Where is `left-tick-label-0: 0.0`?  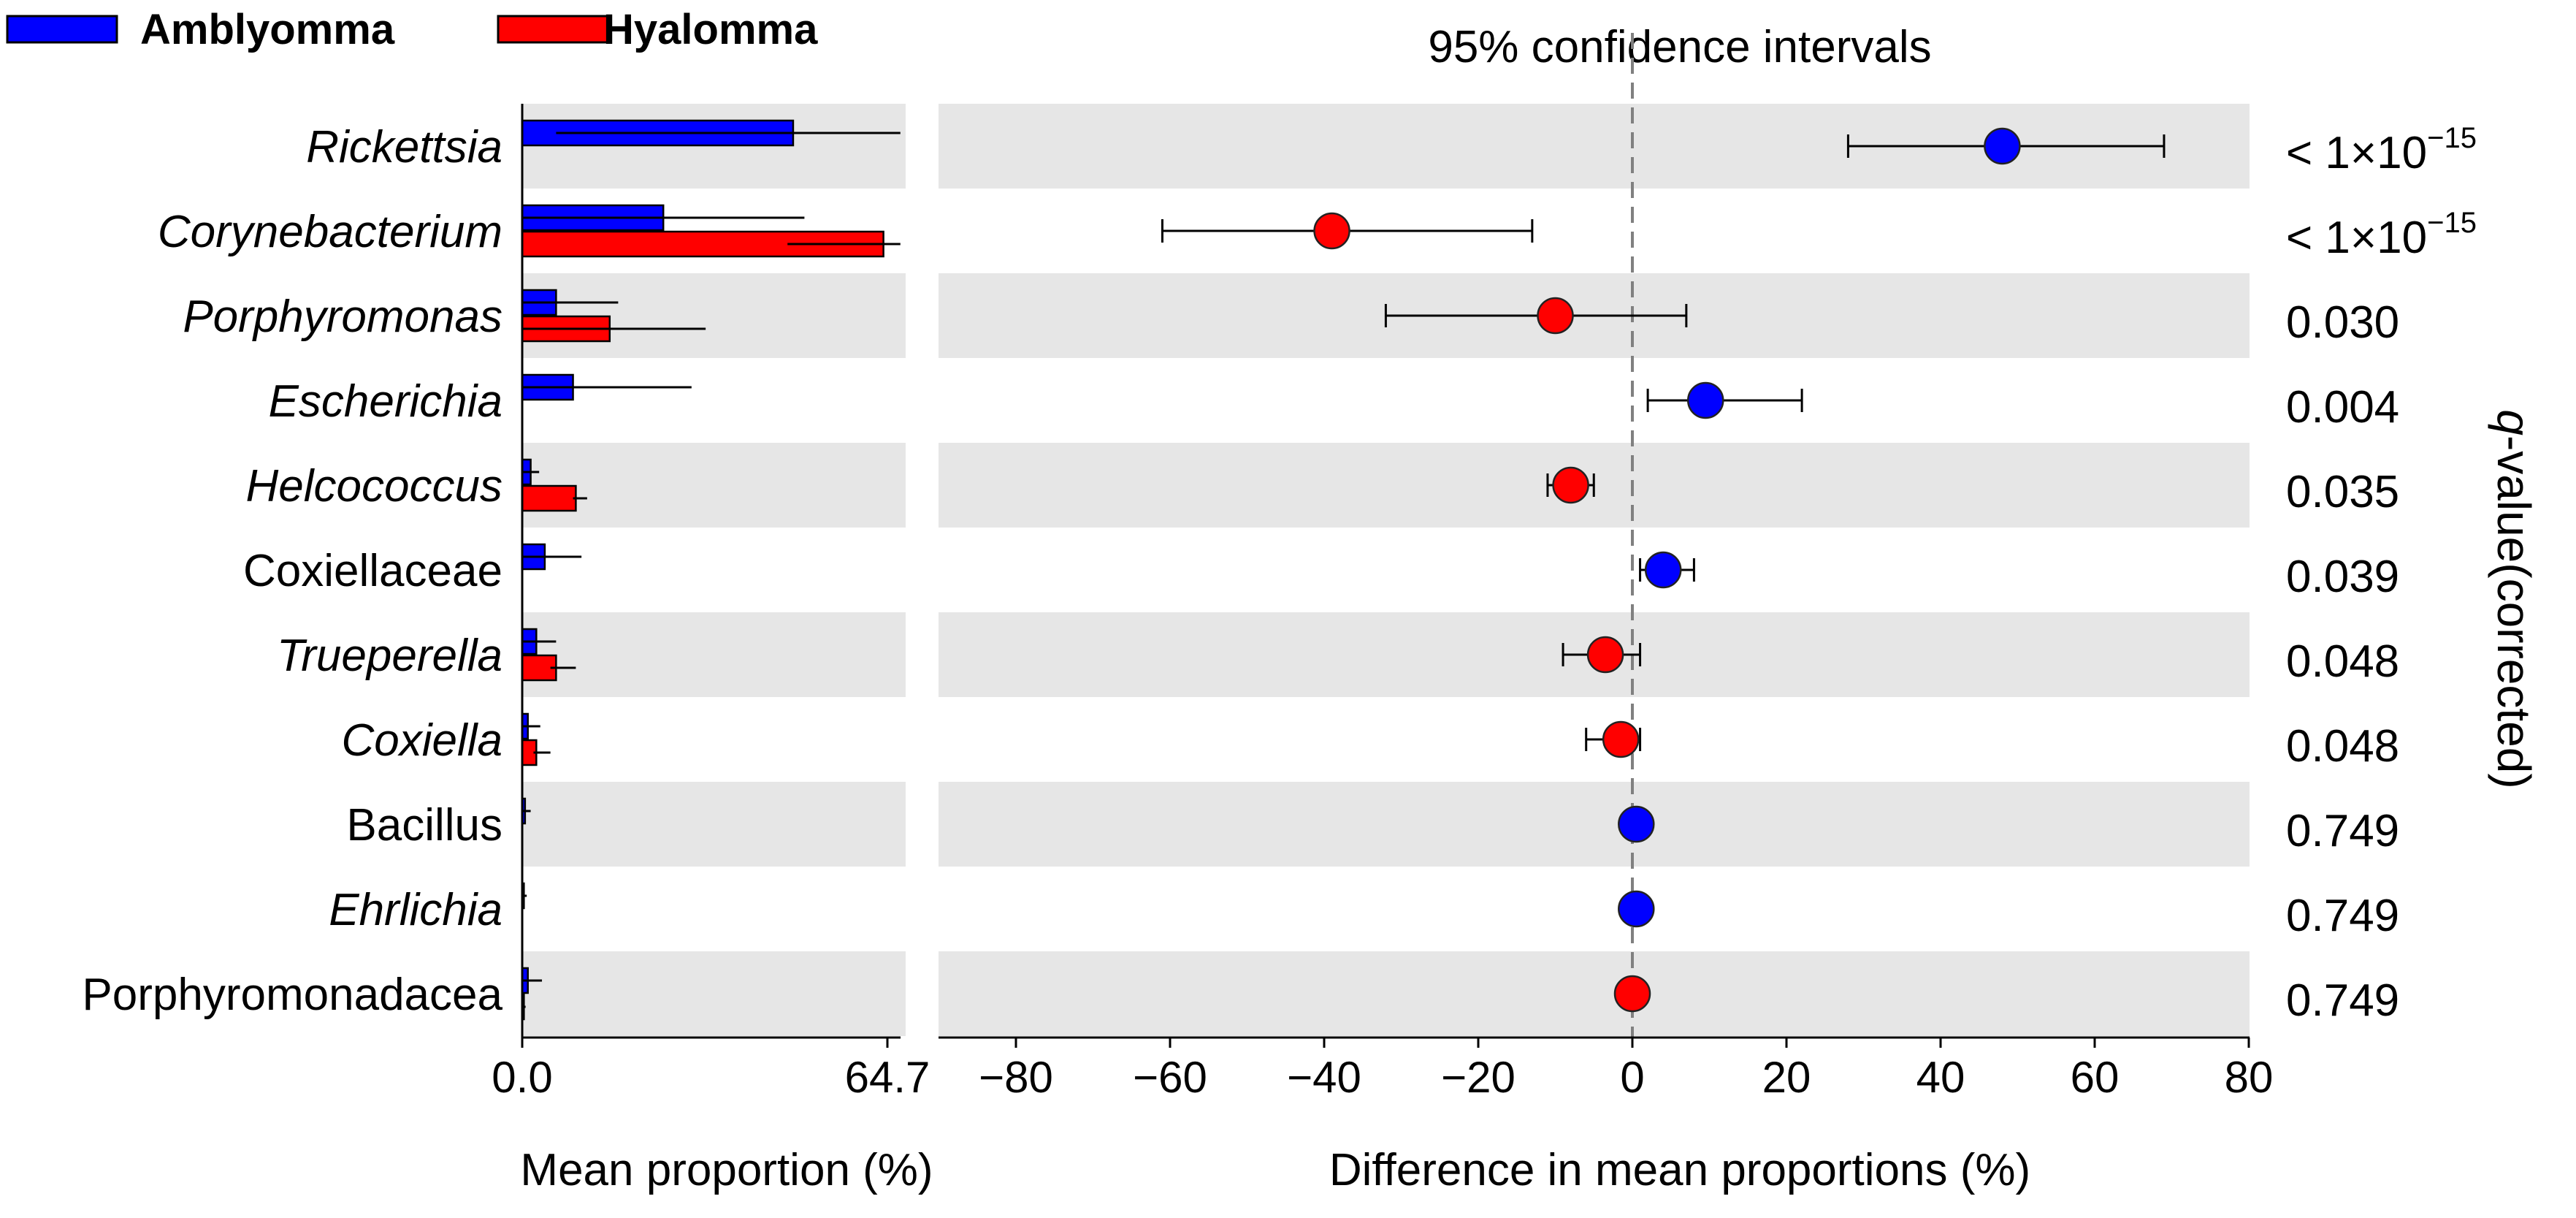
left-tick-label-0: 0.0 is located at coordinates (522, 1077).